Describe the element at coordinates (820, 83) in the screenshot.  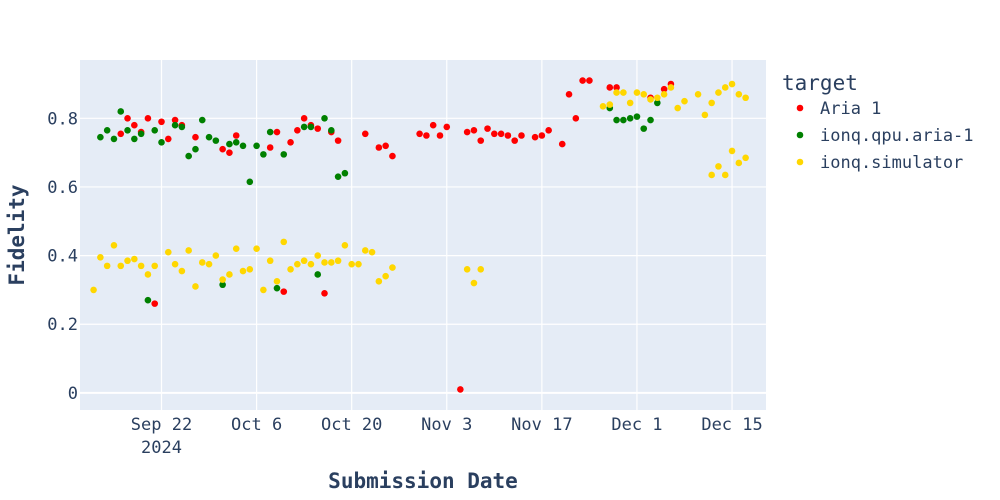
I see `legend-title: target` at that location.